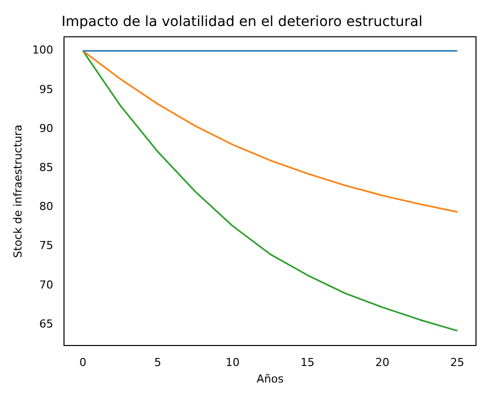  What do you see at coordinates (82, 363) in the screenshot?
I see `x-tick-label: 0` at bounding box center [82, 363].